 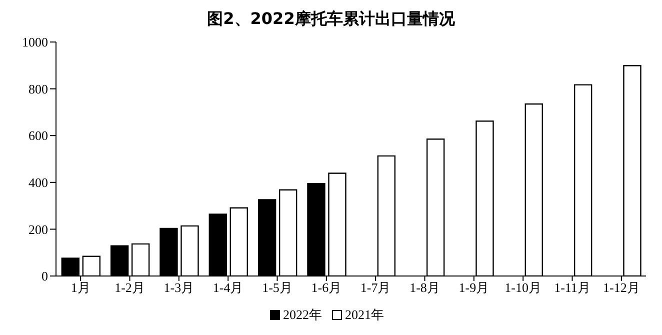 What do you see at coordinates (326, 288) in the screenshot?
I see `x-tick-label: 1-6月` at bounding box center [326, 288].